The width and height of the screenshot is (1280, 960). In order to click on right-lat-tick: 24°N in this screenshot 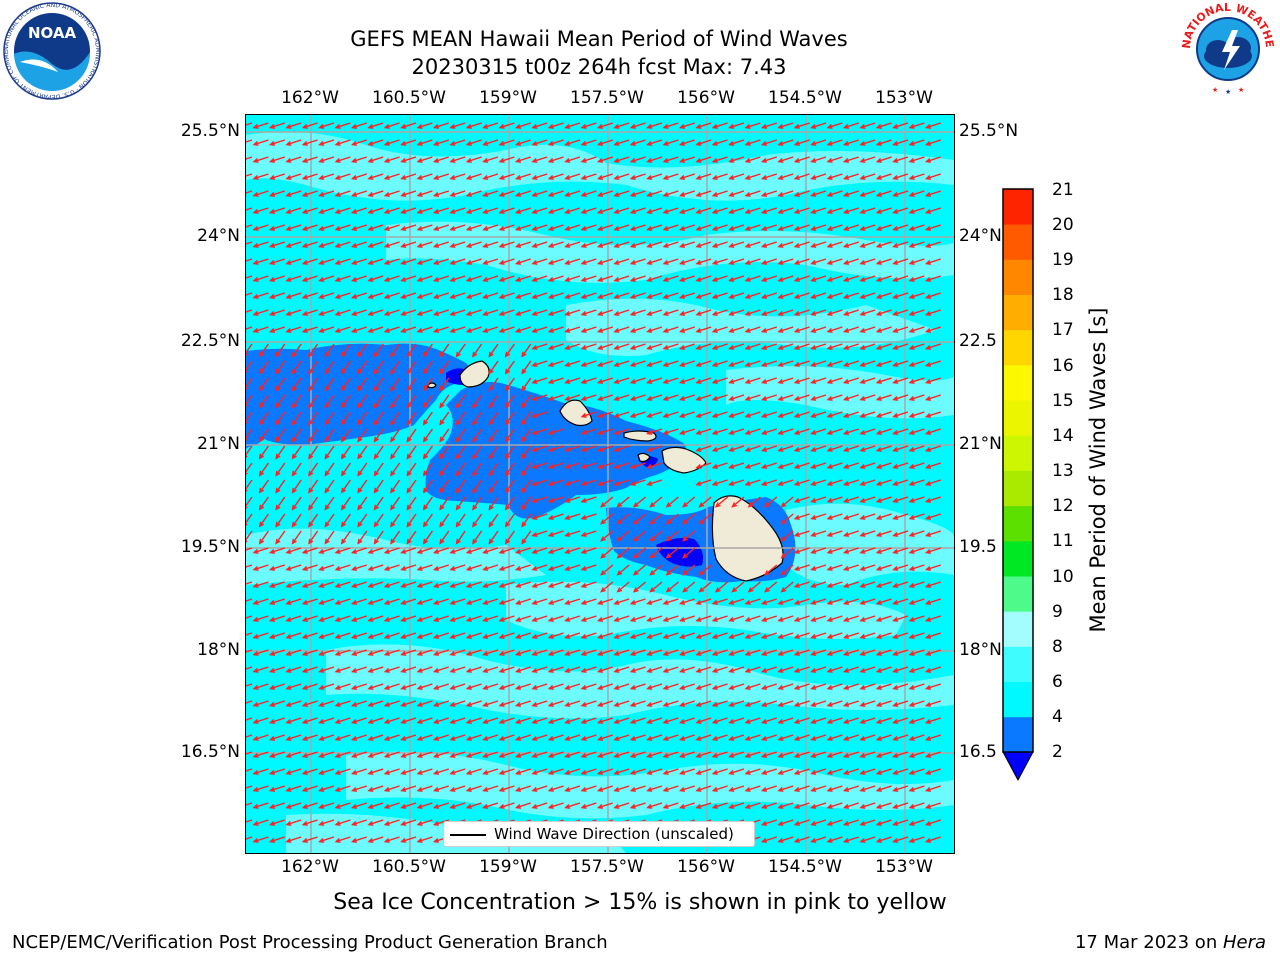, I will do `click(980, 236)`.